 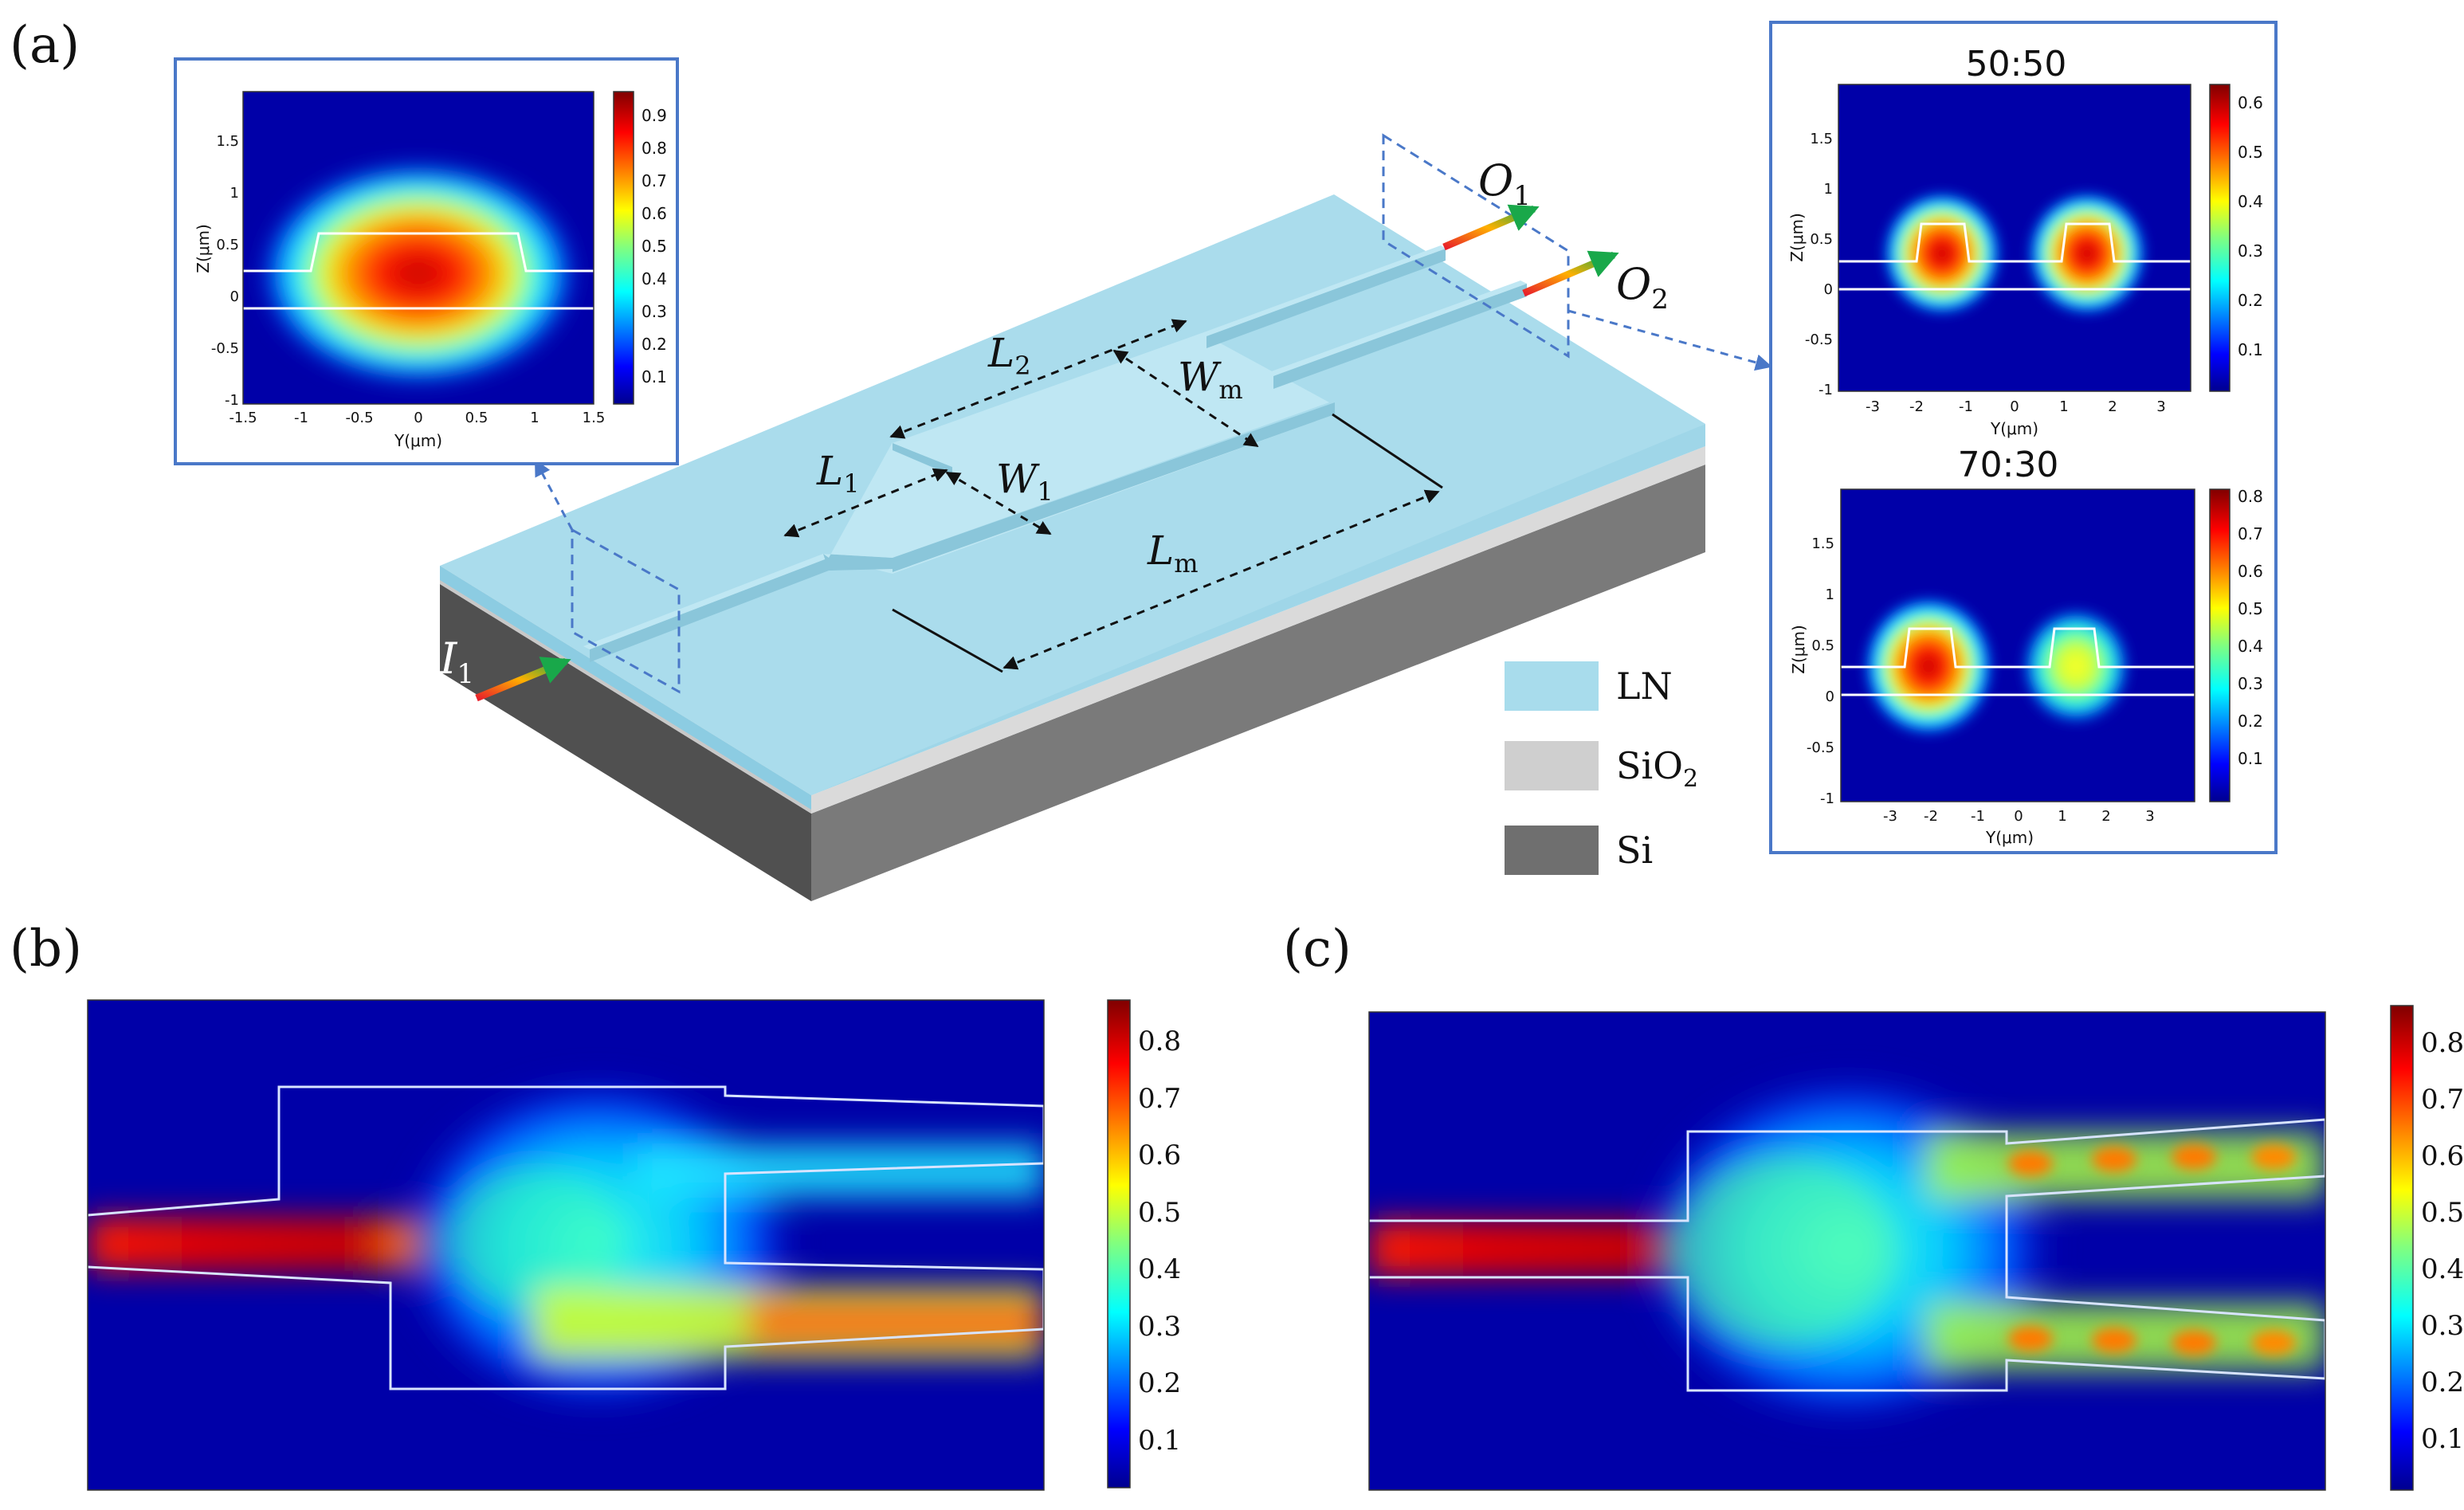 What do you see at coordinates (2160, 407) in the screenshot?
I see `out5050-xtick: 3` at bounding box center [2160, 407].